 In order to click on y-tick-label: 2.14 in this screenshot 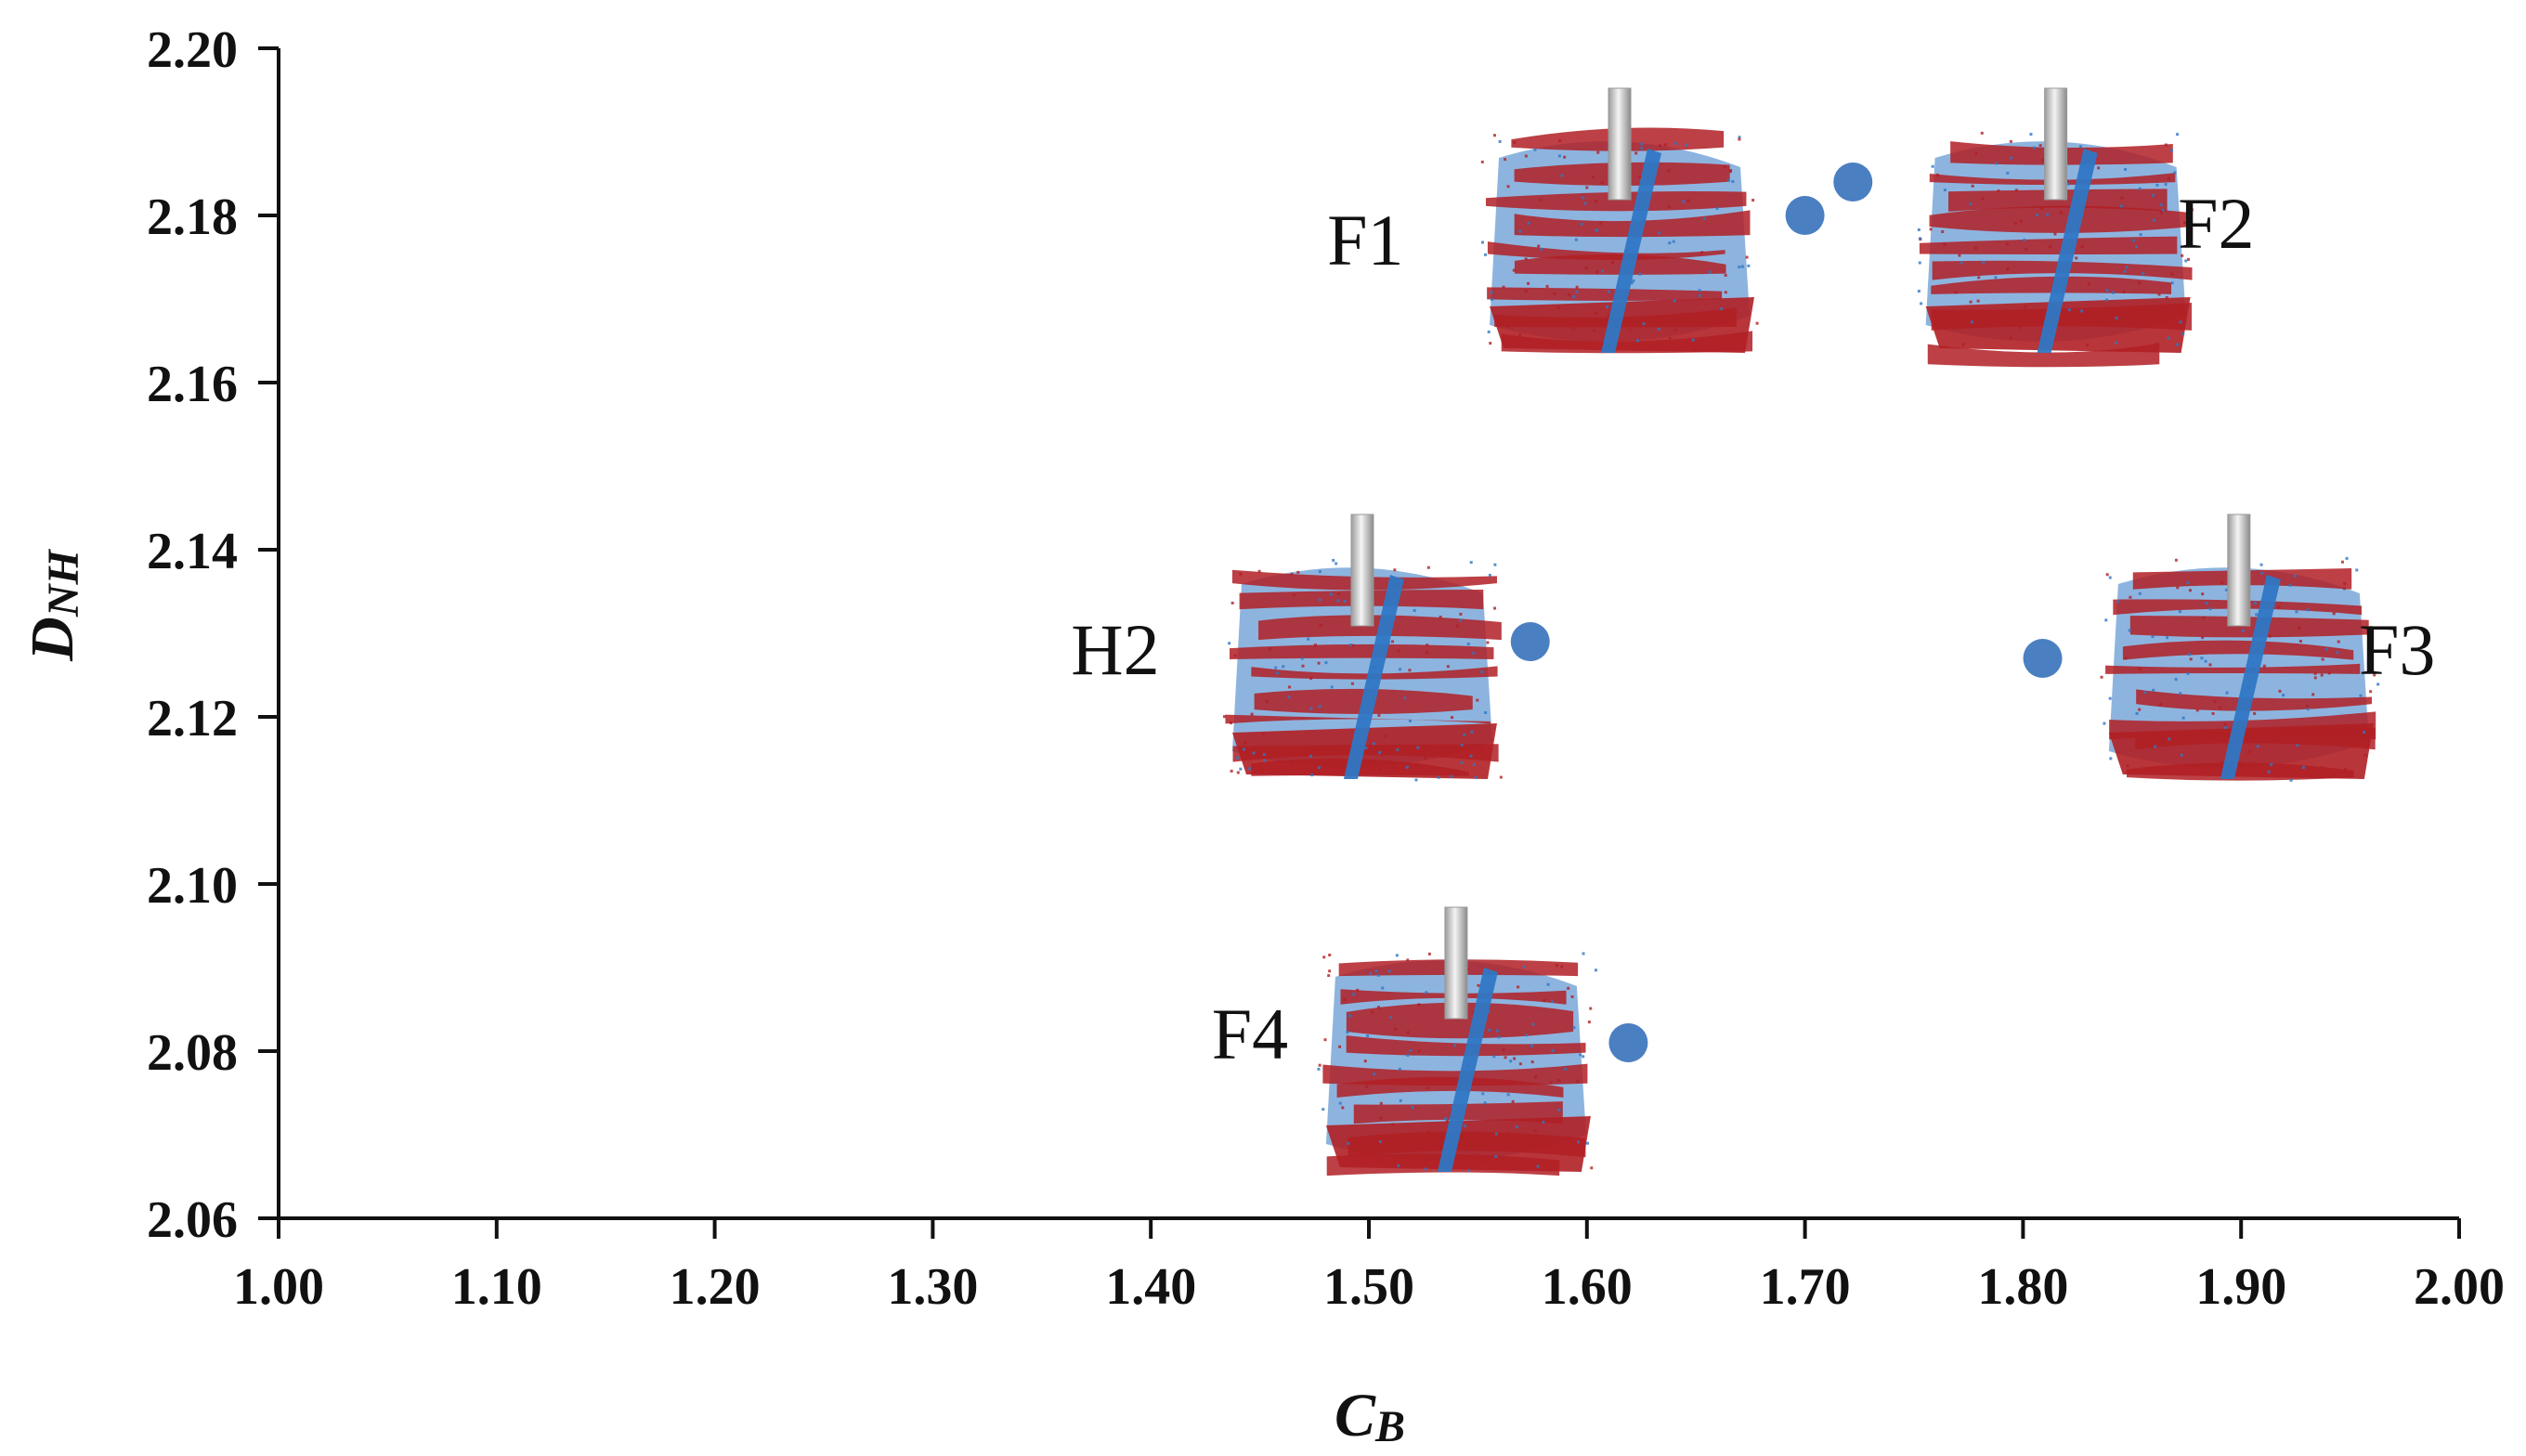, I will do `click(192, 551)`.